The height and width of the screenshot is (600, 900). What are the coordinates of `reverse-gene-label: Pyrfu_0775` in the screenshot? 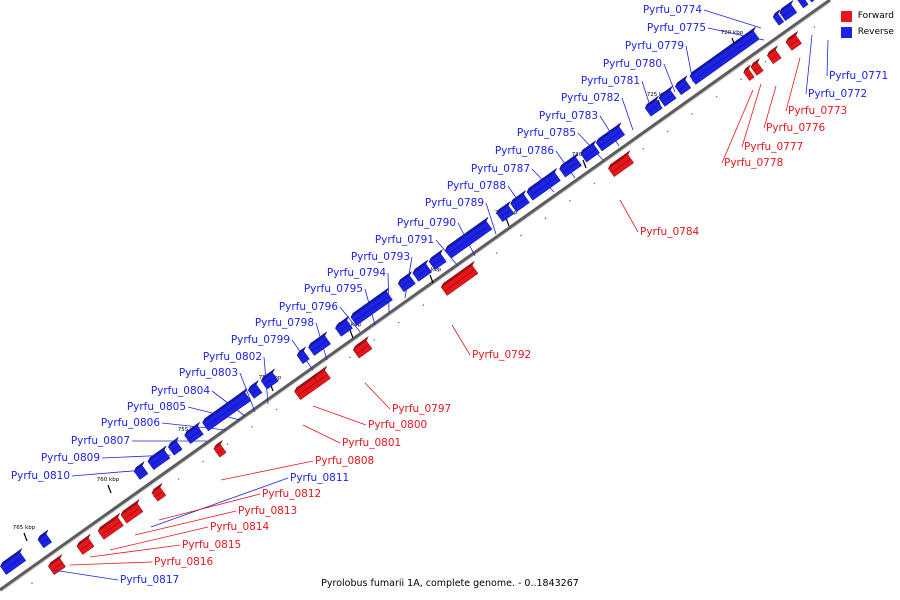 It's located at (676, 28).